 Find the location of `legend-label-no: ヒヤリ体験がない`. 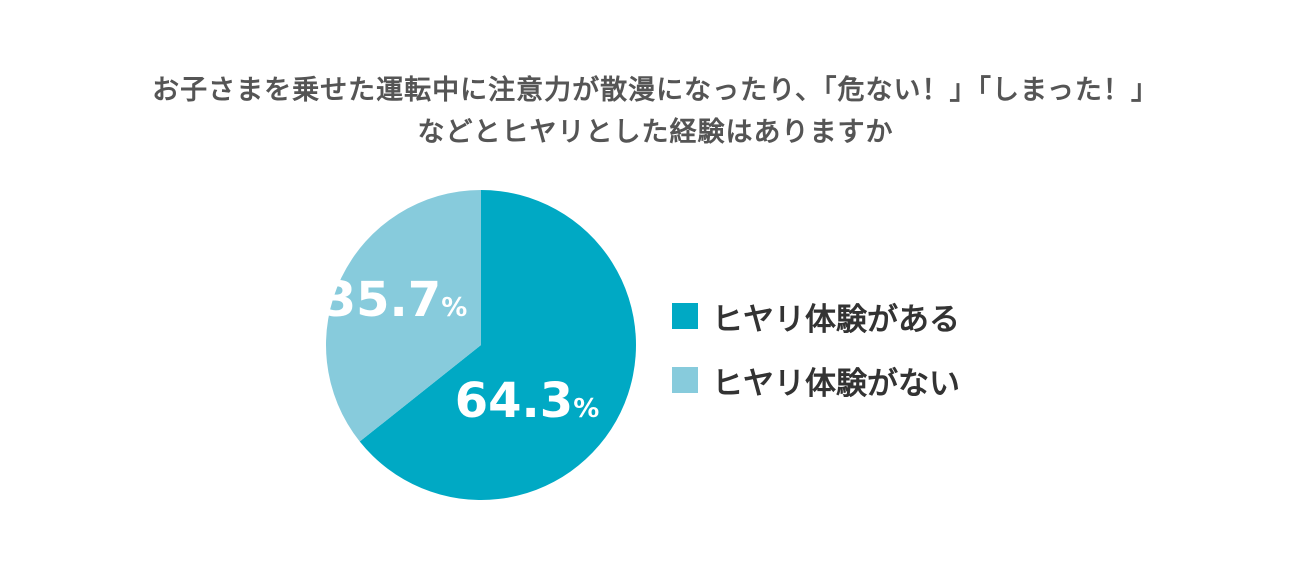

legend-label-no: ヒヤリ体験がない is located at coordinates (836, 383).